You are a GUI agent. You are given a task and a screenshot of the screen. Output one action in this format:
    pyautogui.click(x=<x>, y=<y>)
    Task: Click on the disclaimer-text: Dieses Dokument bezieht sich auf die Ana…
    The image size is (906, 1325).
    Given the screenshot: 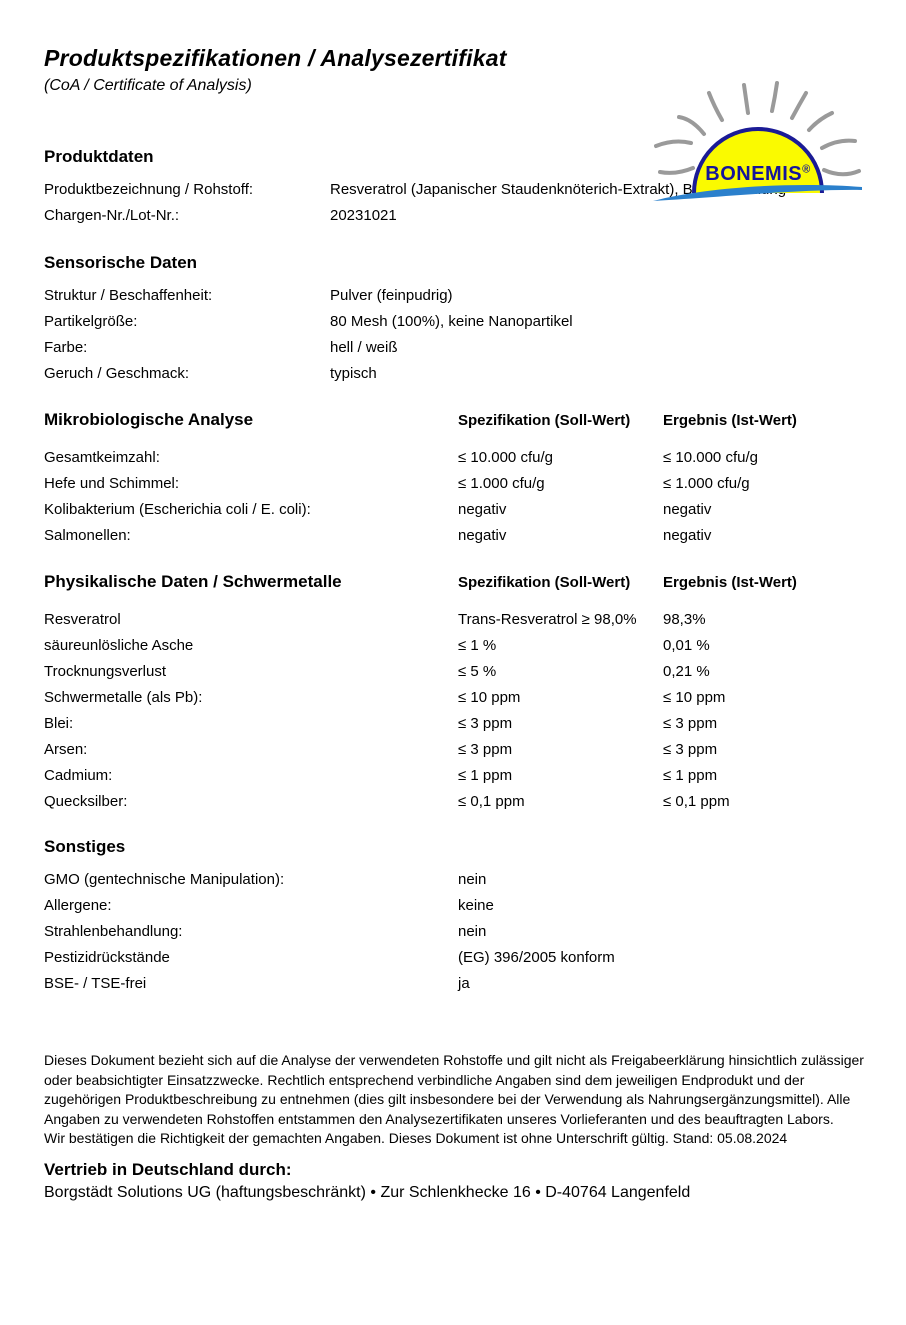 What is the action you would take?
    pyautogui.click(x=454, y=1089)
    